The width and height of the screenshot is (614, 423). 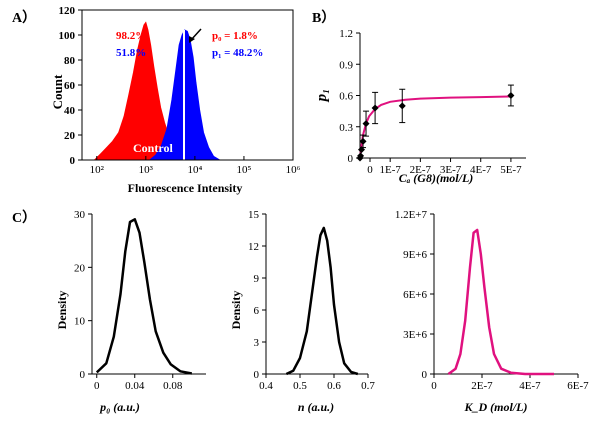 I want to click on panel-b-ytick-label: 0, so click(x=351, y=159).